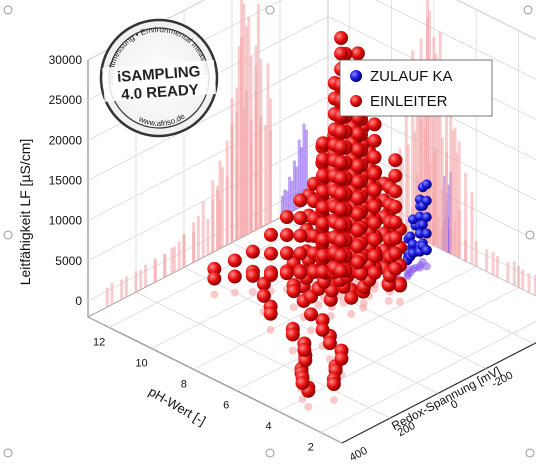 This screenshot has width=536, height=465. I want to click on y-tick-label: 0, so click(454, 404).